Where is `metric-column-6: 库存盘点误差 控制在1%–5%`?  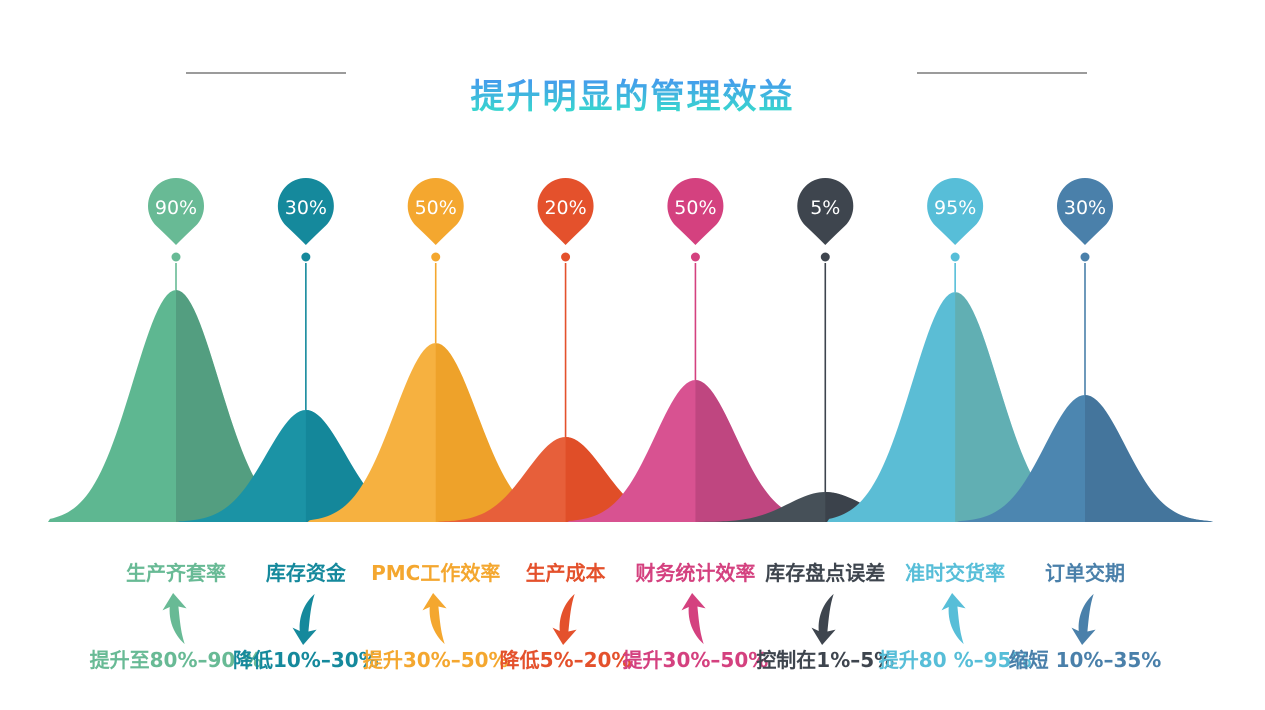
metric-column-6: 库存盘点误差 控制在1%–5% is located at coordinates (825, 616).